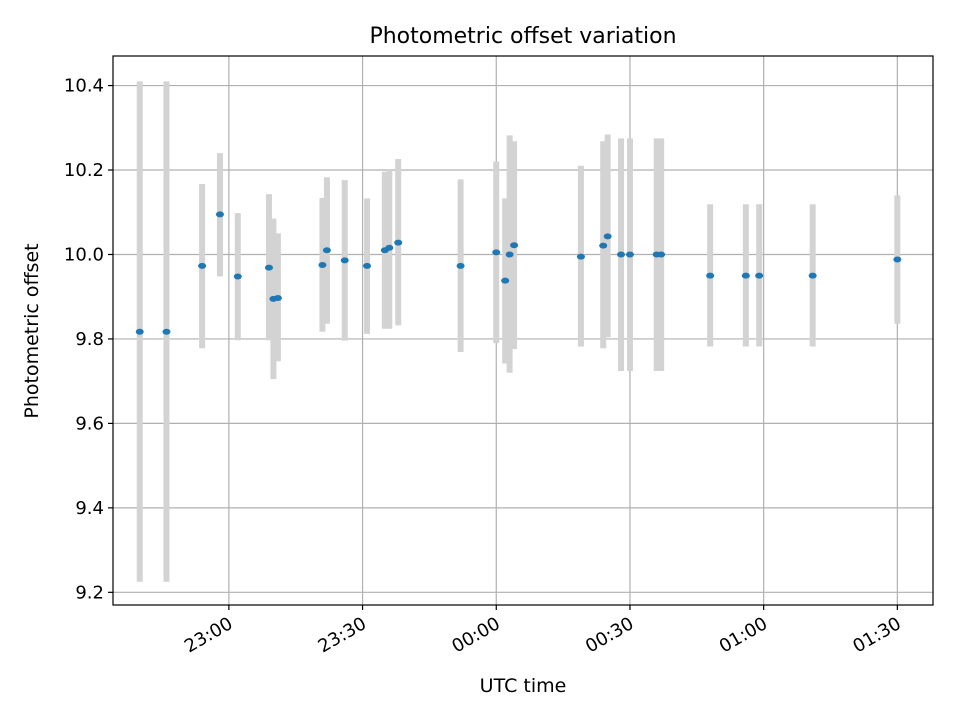  I want to click on x-axis-label: UTC time, so click(523, 686).